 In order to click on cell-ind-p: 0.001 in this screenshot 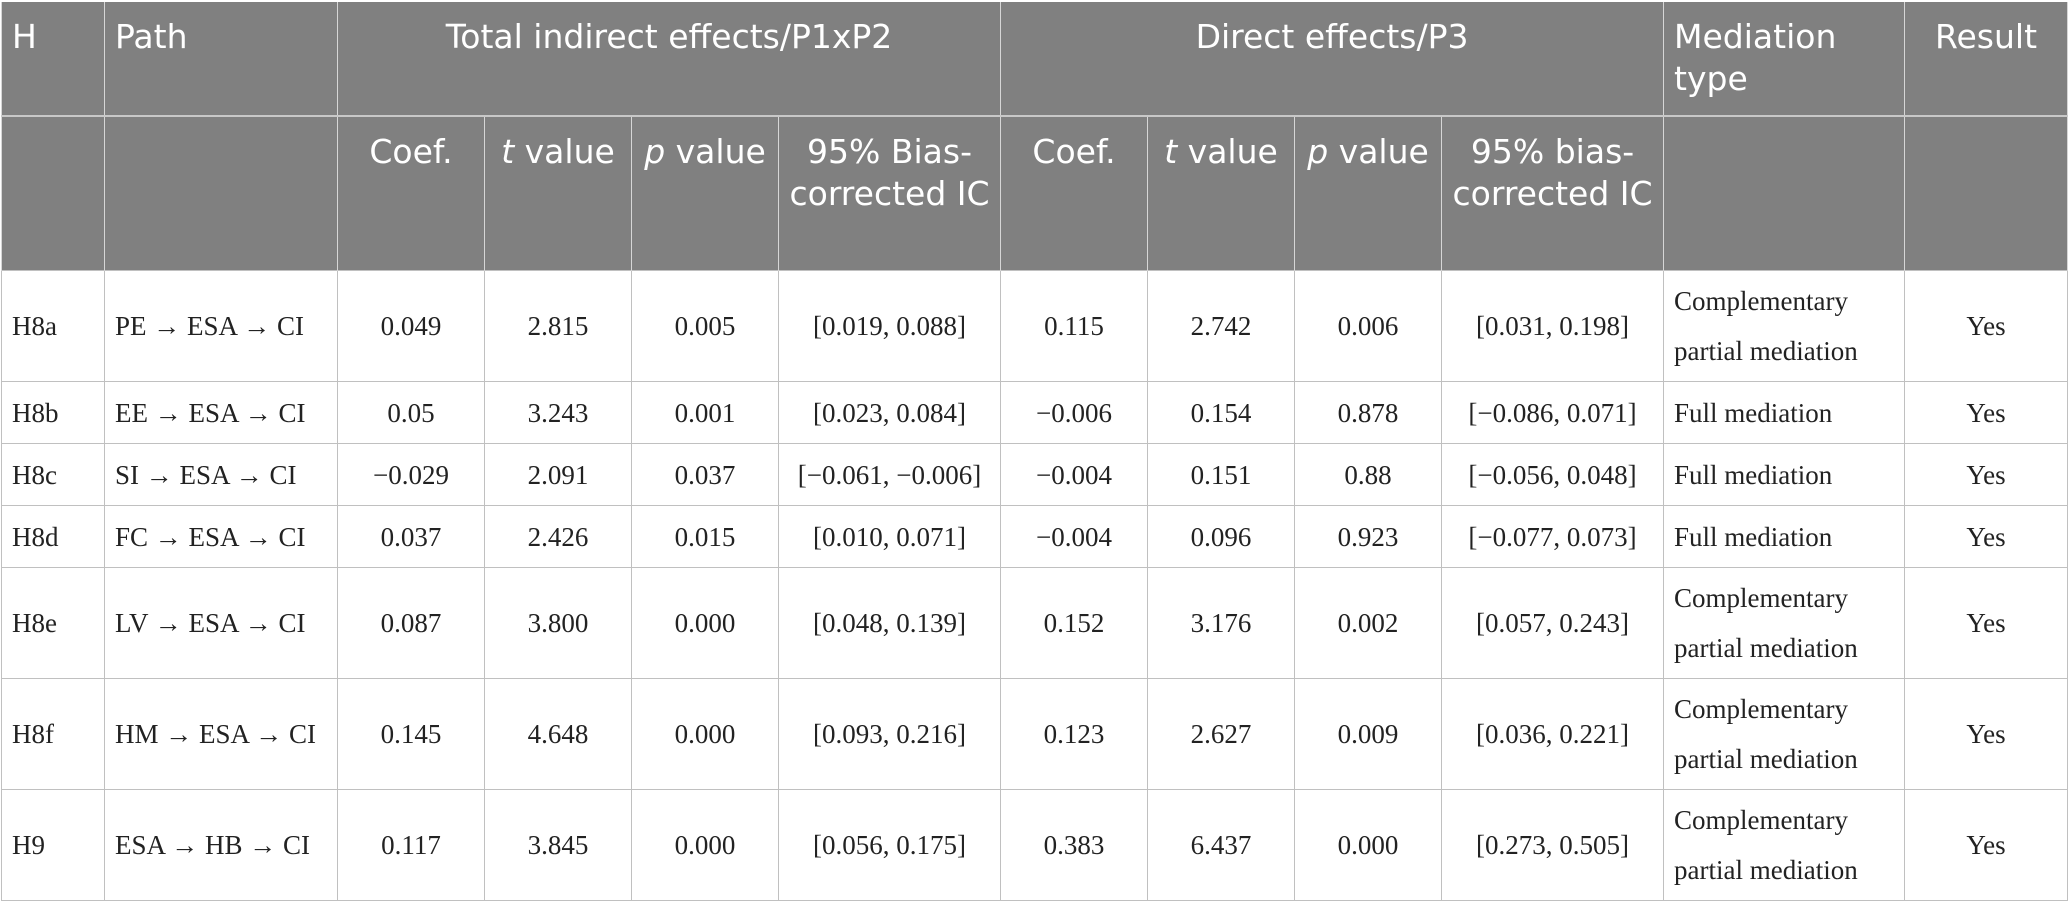, I will do `click(705, 412)`.